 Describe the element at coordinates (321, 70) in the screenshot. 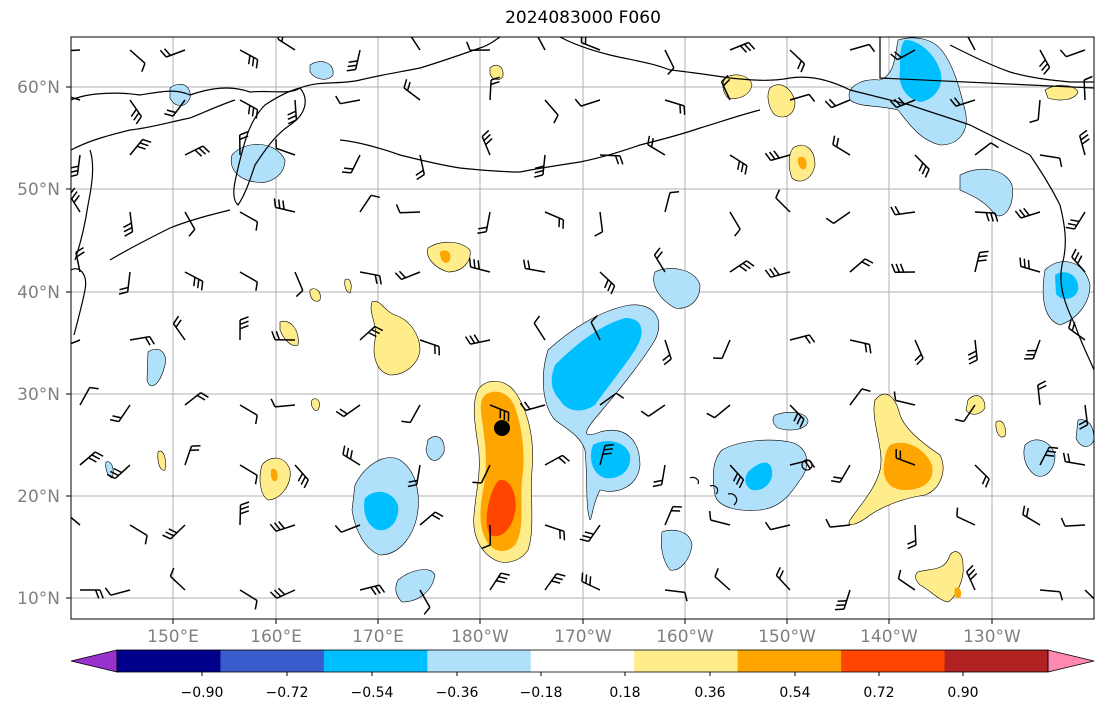

I see `contour-blue-okhotsk` at that location.